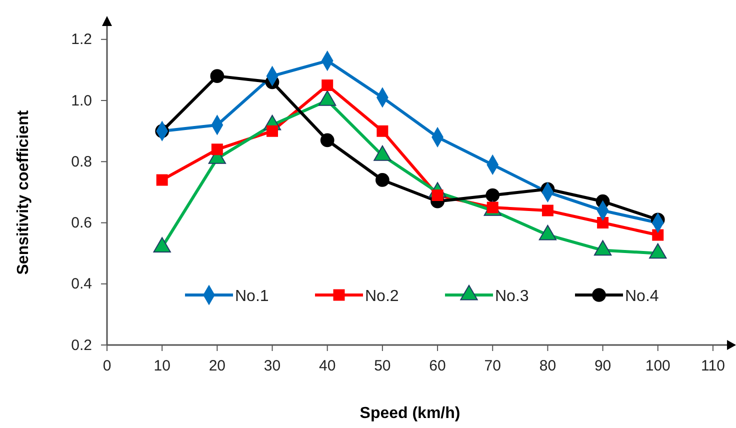 This screenshot has height=428, width=736. What do you see at coordinates (252, 296) in the screenshot?
I see `legend-label: No.1` at bounding box center [252, 296].